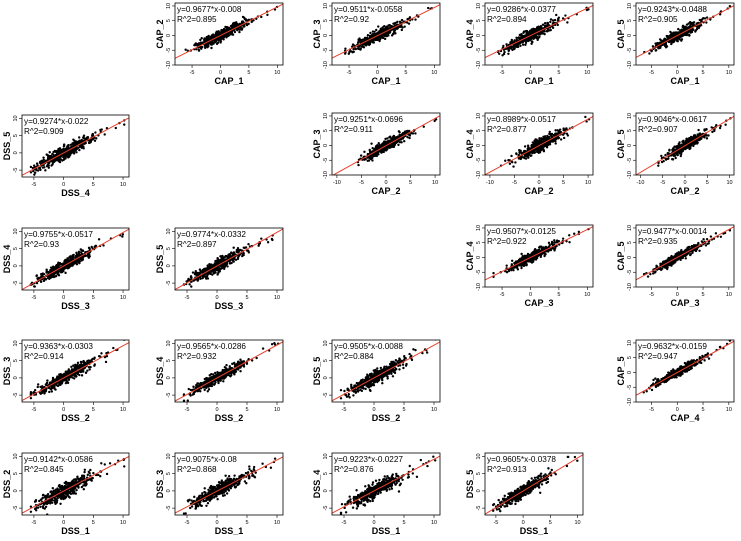  What do you see at coordinates (538, 183) in the screenshot?
I see `x-tick-label: 0` at bounding box center [538, 183].